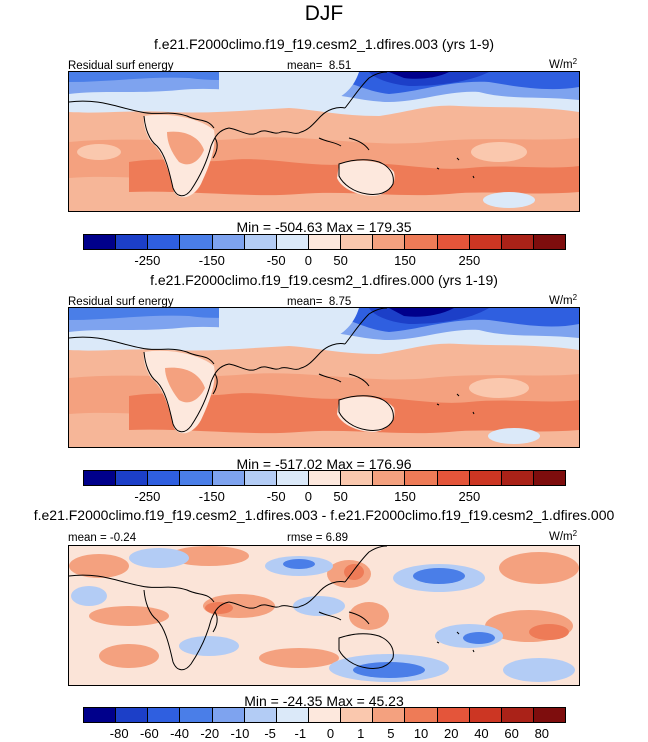 This screenshot has width=648, height=742. I want to click on colorbar-tick-label: -20, so click(210, 733).